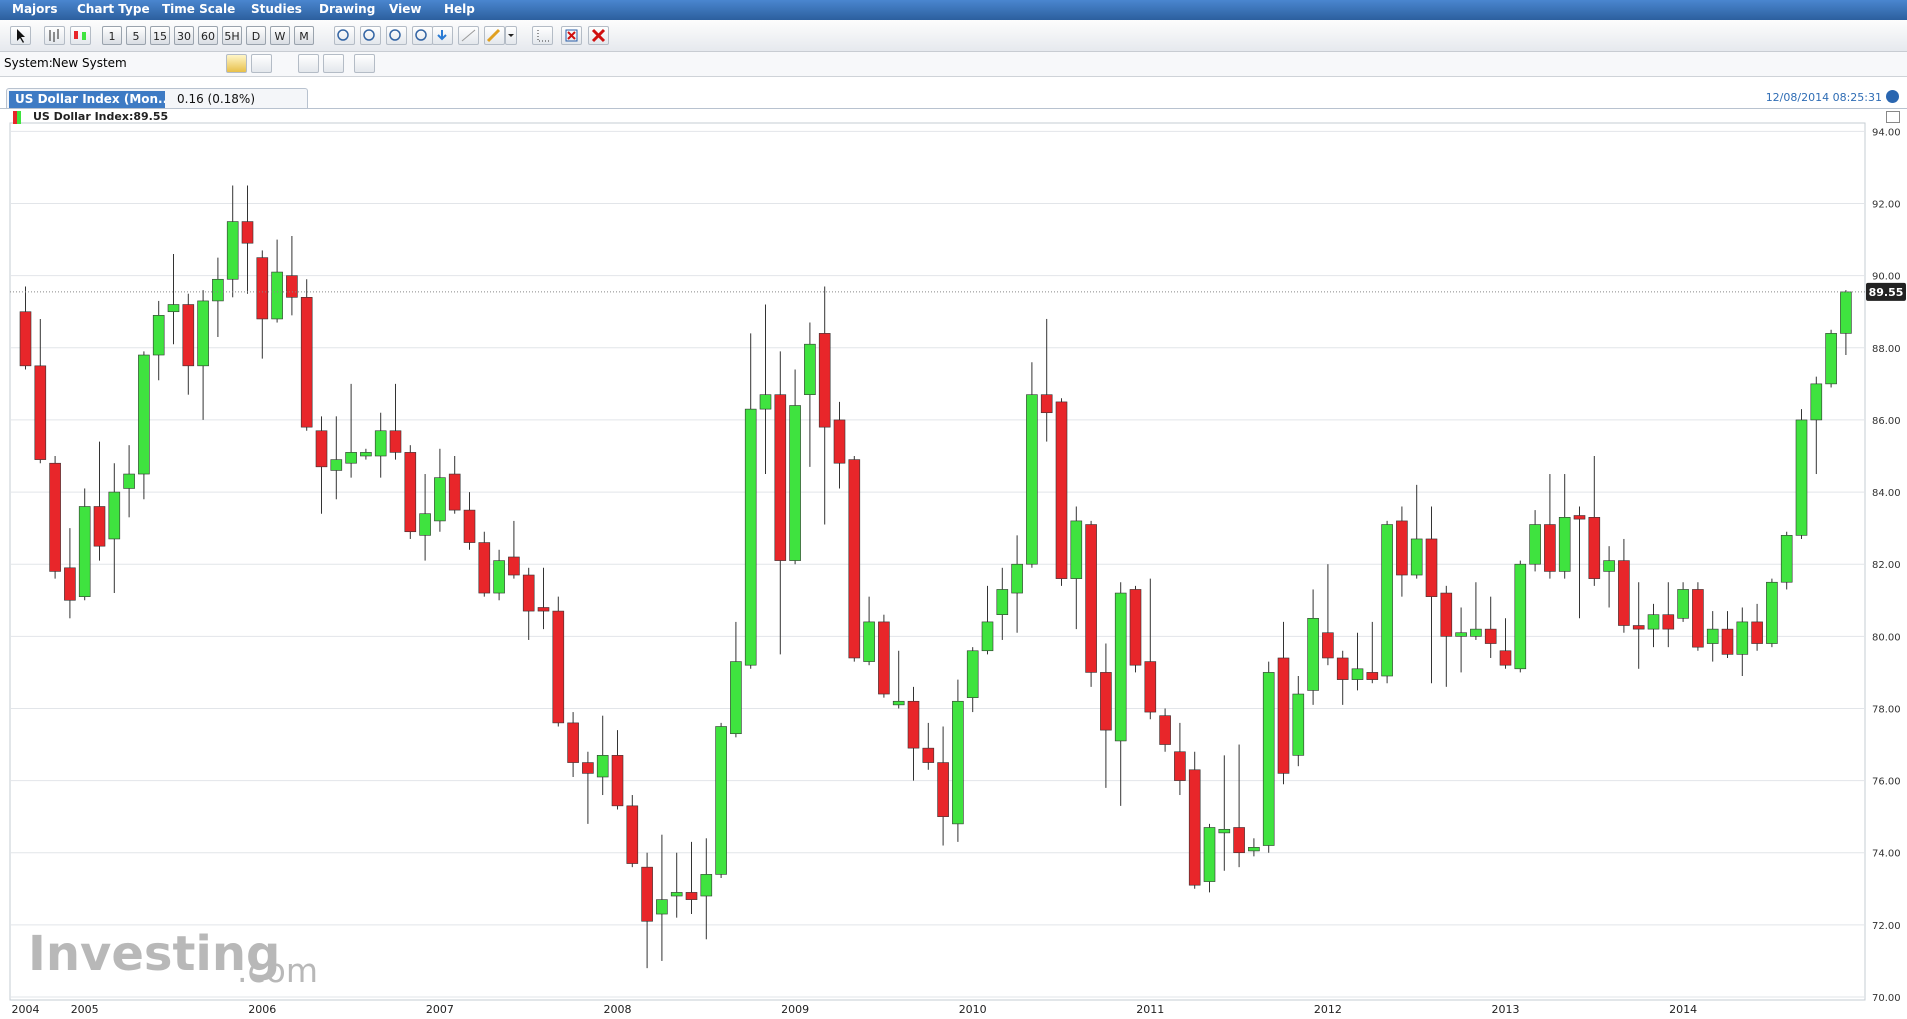  Describe the element at coordinates (112, 35) in the screenshot. I see `interval-button: 1` at that location.